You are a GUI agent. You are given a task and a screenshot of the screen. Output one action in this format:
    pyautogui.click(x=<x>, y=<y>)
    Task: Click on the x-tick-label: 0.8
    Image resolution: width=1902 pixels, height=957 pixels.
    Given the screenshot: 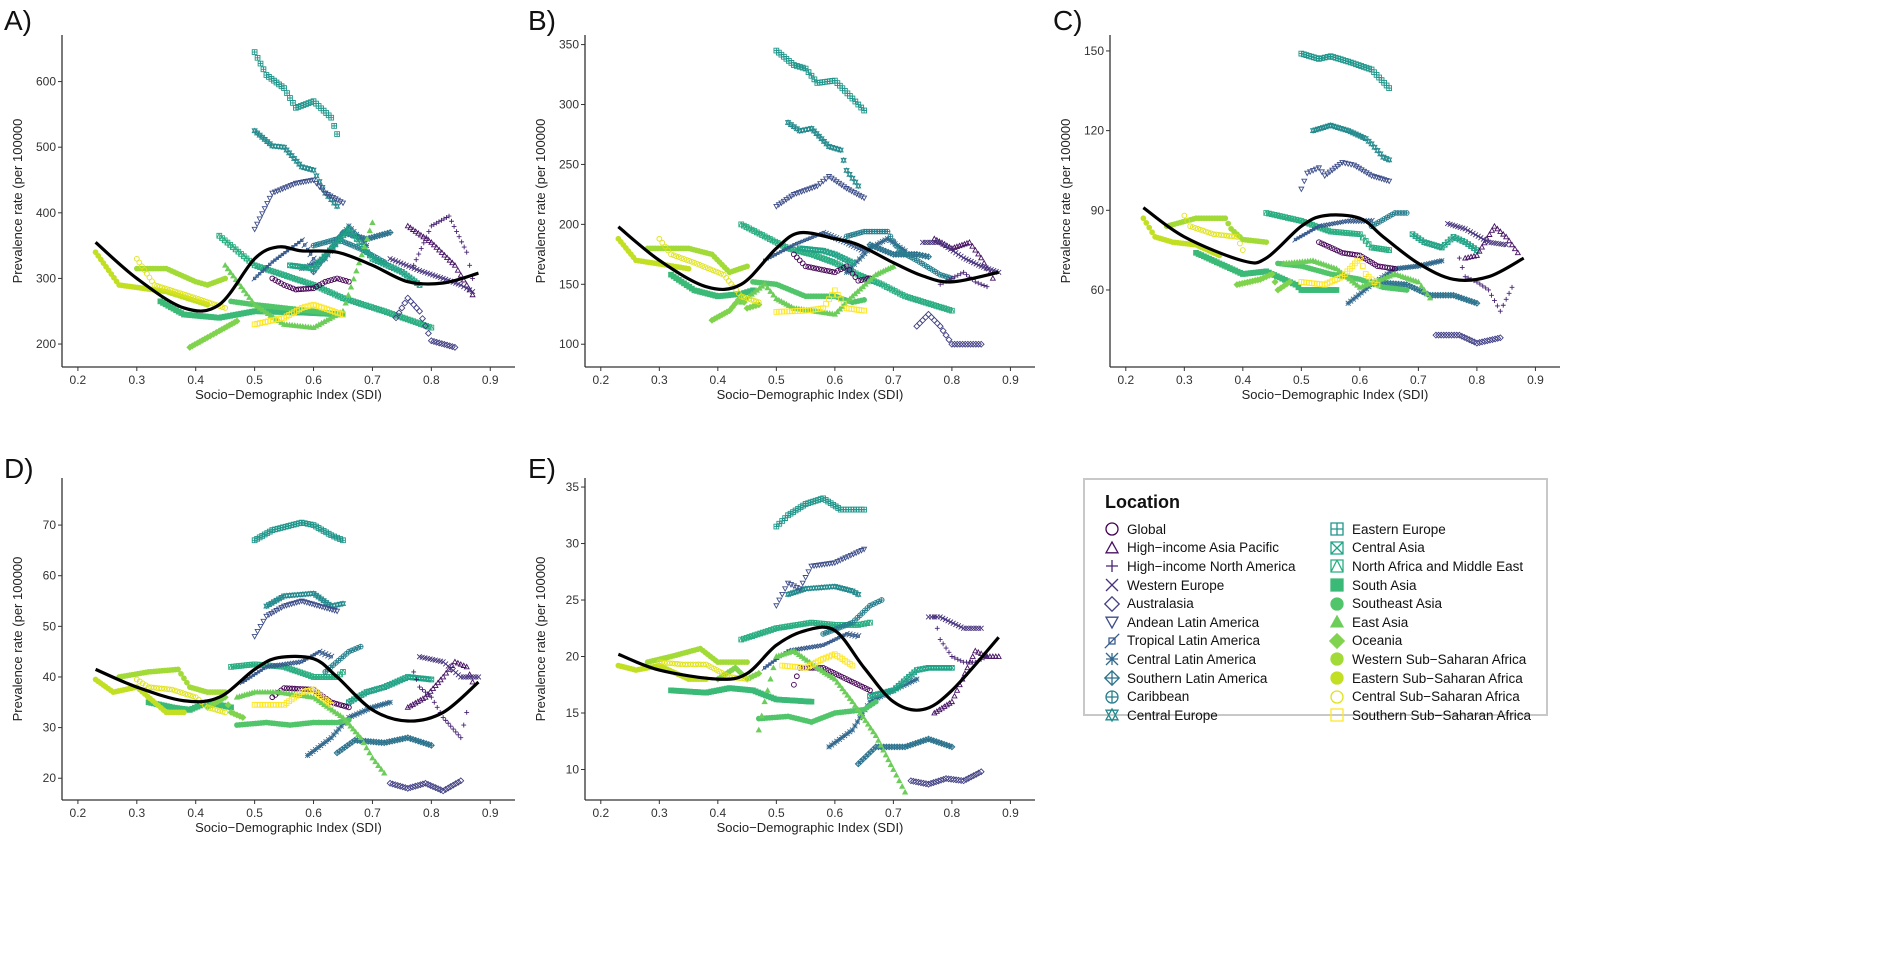 What is the action you would take?
    pyautogui.click(x=952, y=813)
    